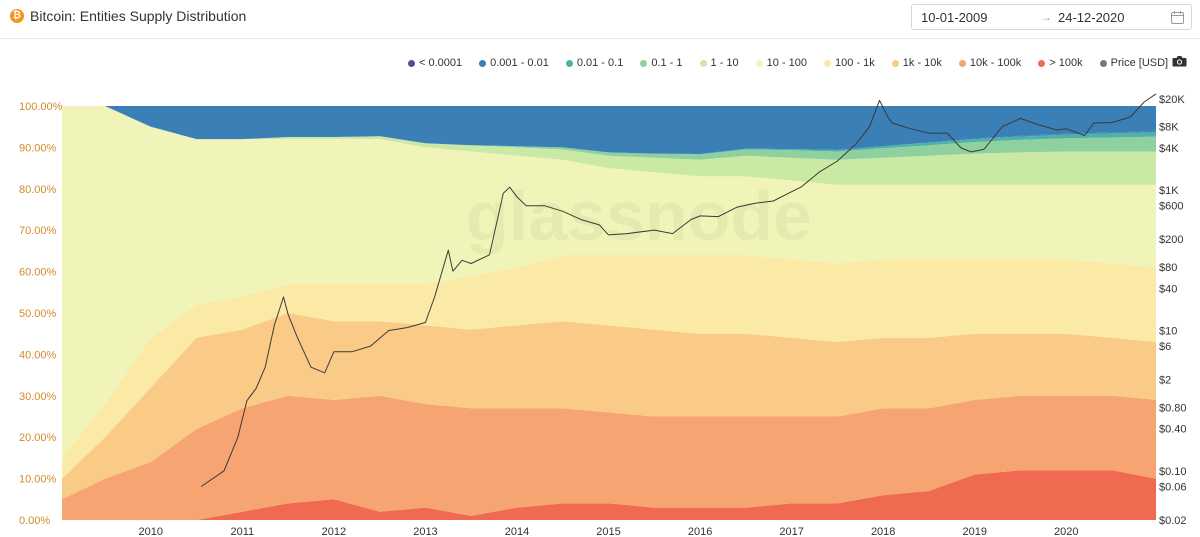  I want to click on y-right-tick-label: $6, so click(1165, 347).